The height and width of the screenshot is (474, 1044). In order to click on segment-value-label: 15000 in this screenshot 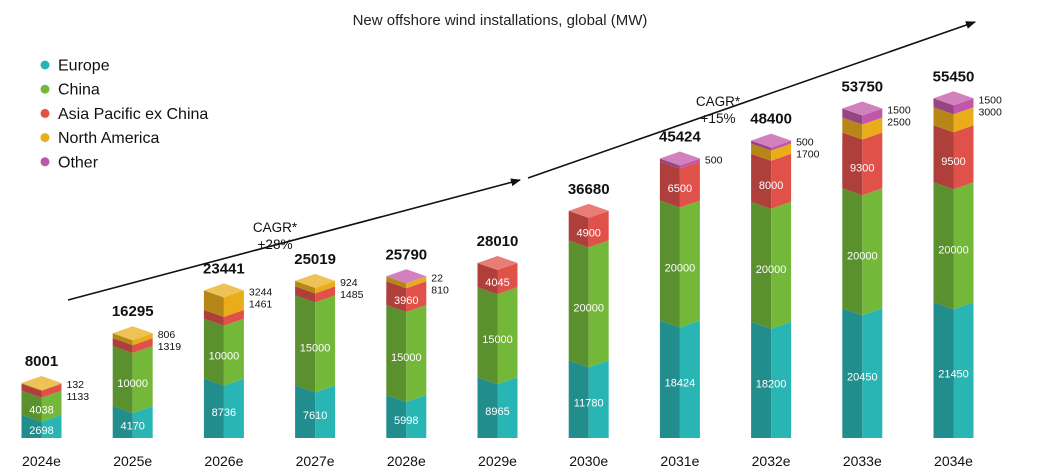, I will do `click(315, 348)`.